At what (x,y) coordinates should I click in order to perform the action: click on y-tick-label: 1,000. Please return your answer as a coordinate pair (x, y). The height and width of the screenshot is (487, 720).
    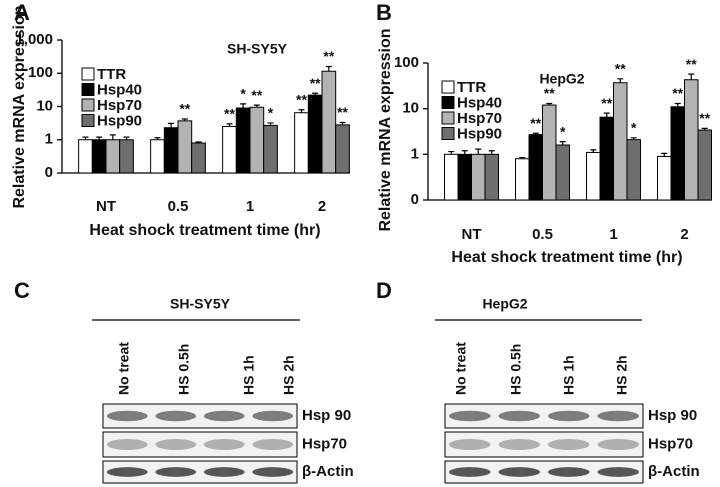
    Looking at the image, I should click on (34, 39).